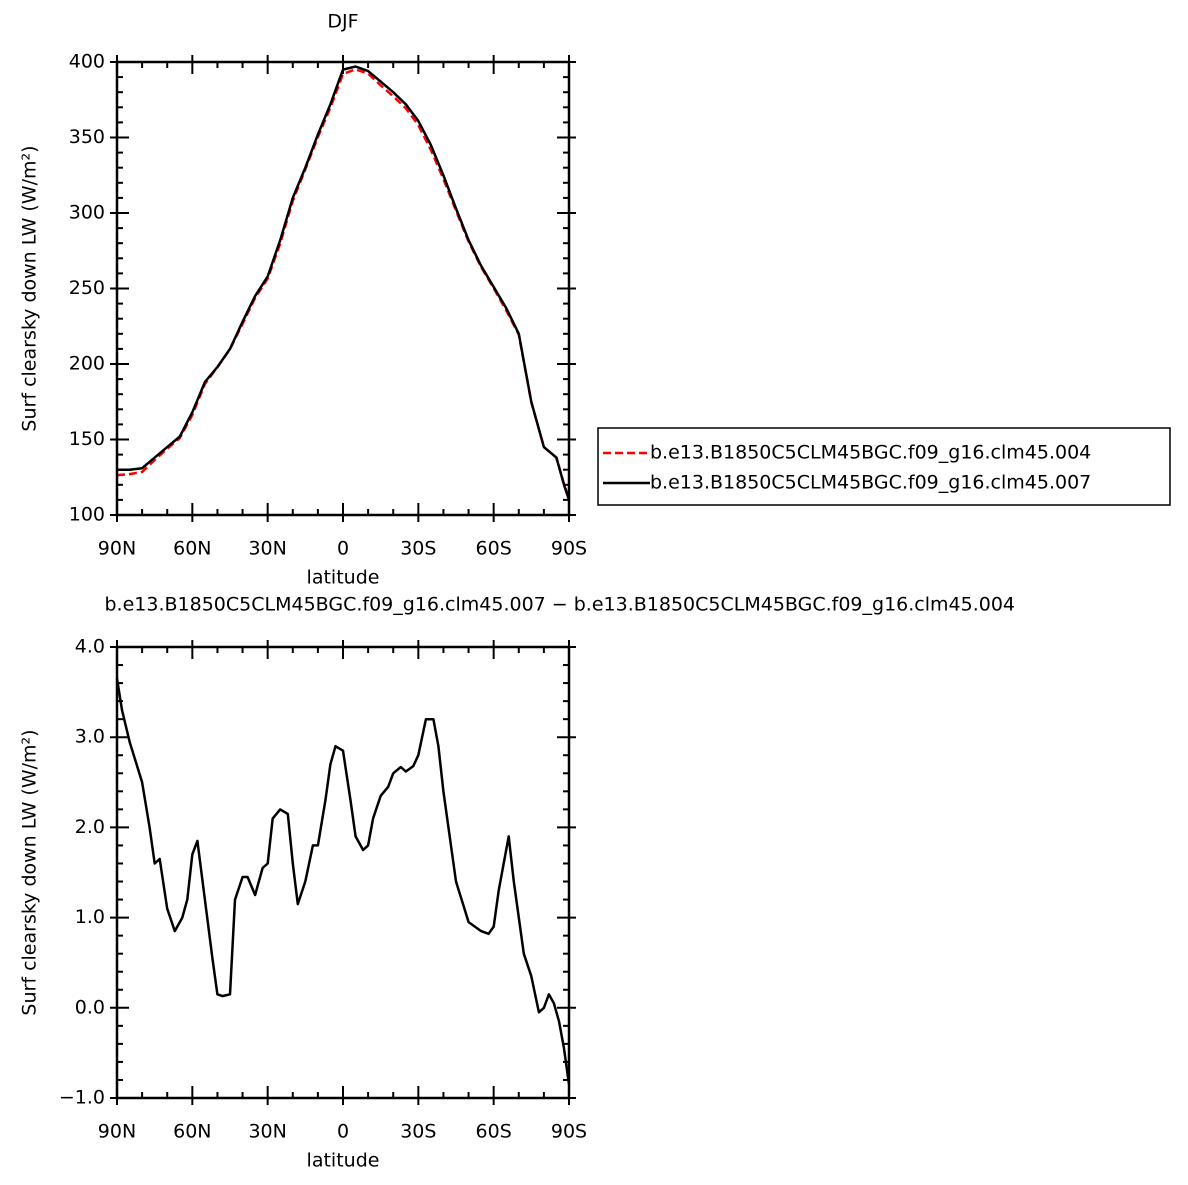 This screenshot has width=1188, height=1185. Describe the element at coordinates (82, 1098) in the screenshot. I see `y-tick-label: −1.0` at that location.